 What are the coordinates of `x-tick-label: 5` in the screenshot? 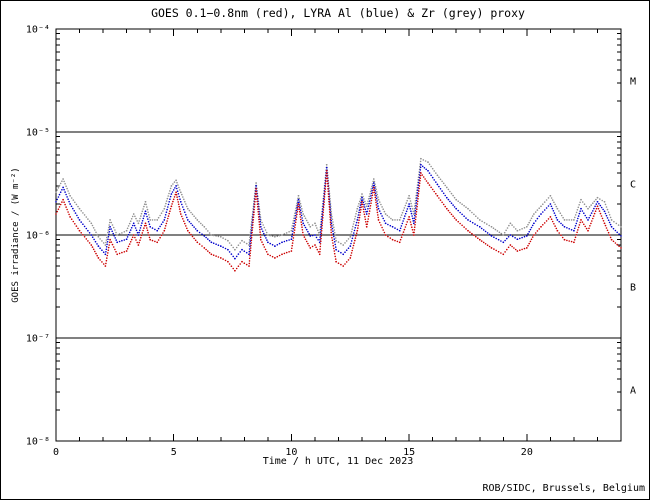 It's located at (174, 452).